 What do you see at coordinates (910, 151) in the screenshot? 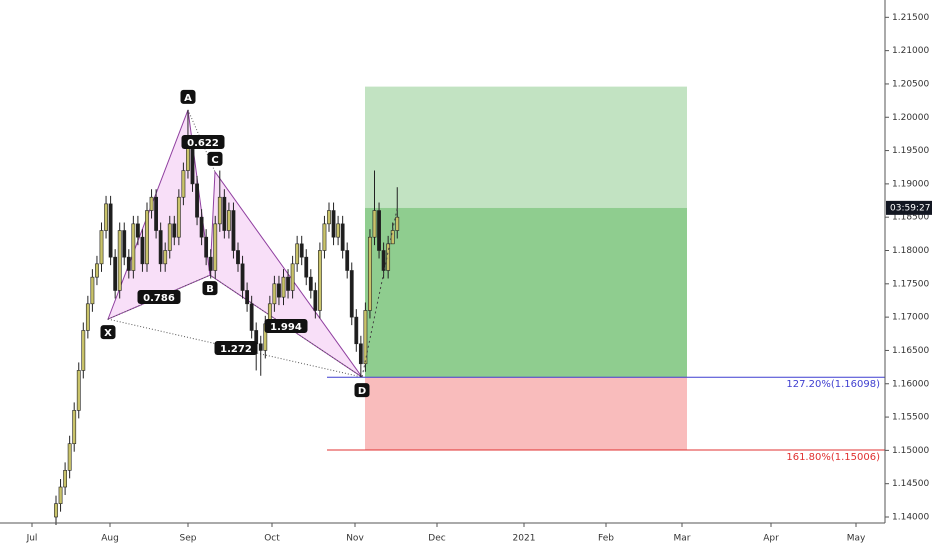
I see `y-tick-label: 1.19500` at bounding box center [910, 151].